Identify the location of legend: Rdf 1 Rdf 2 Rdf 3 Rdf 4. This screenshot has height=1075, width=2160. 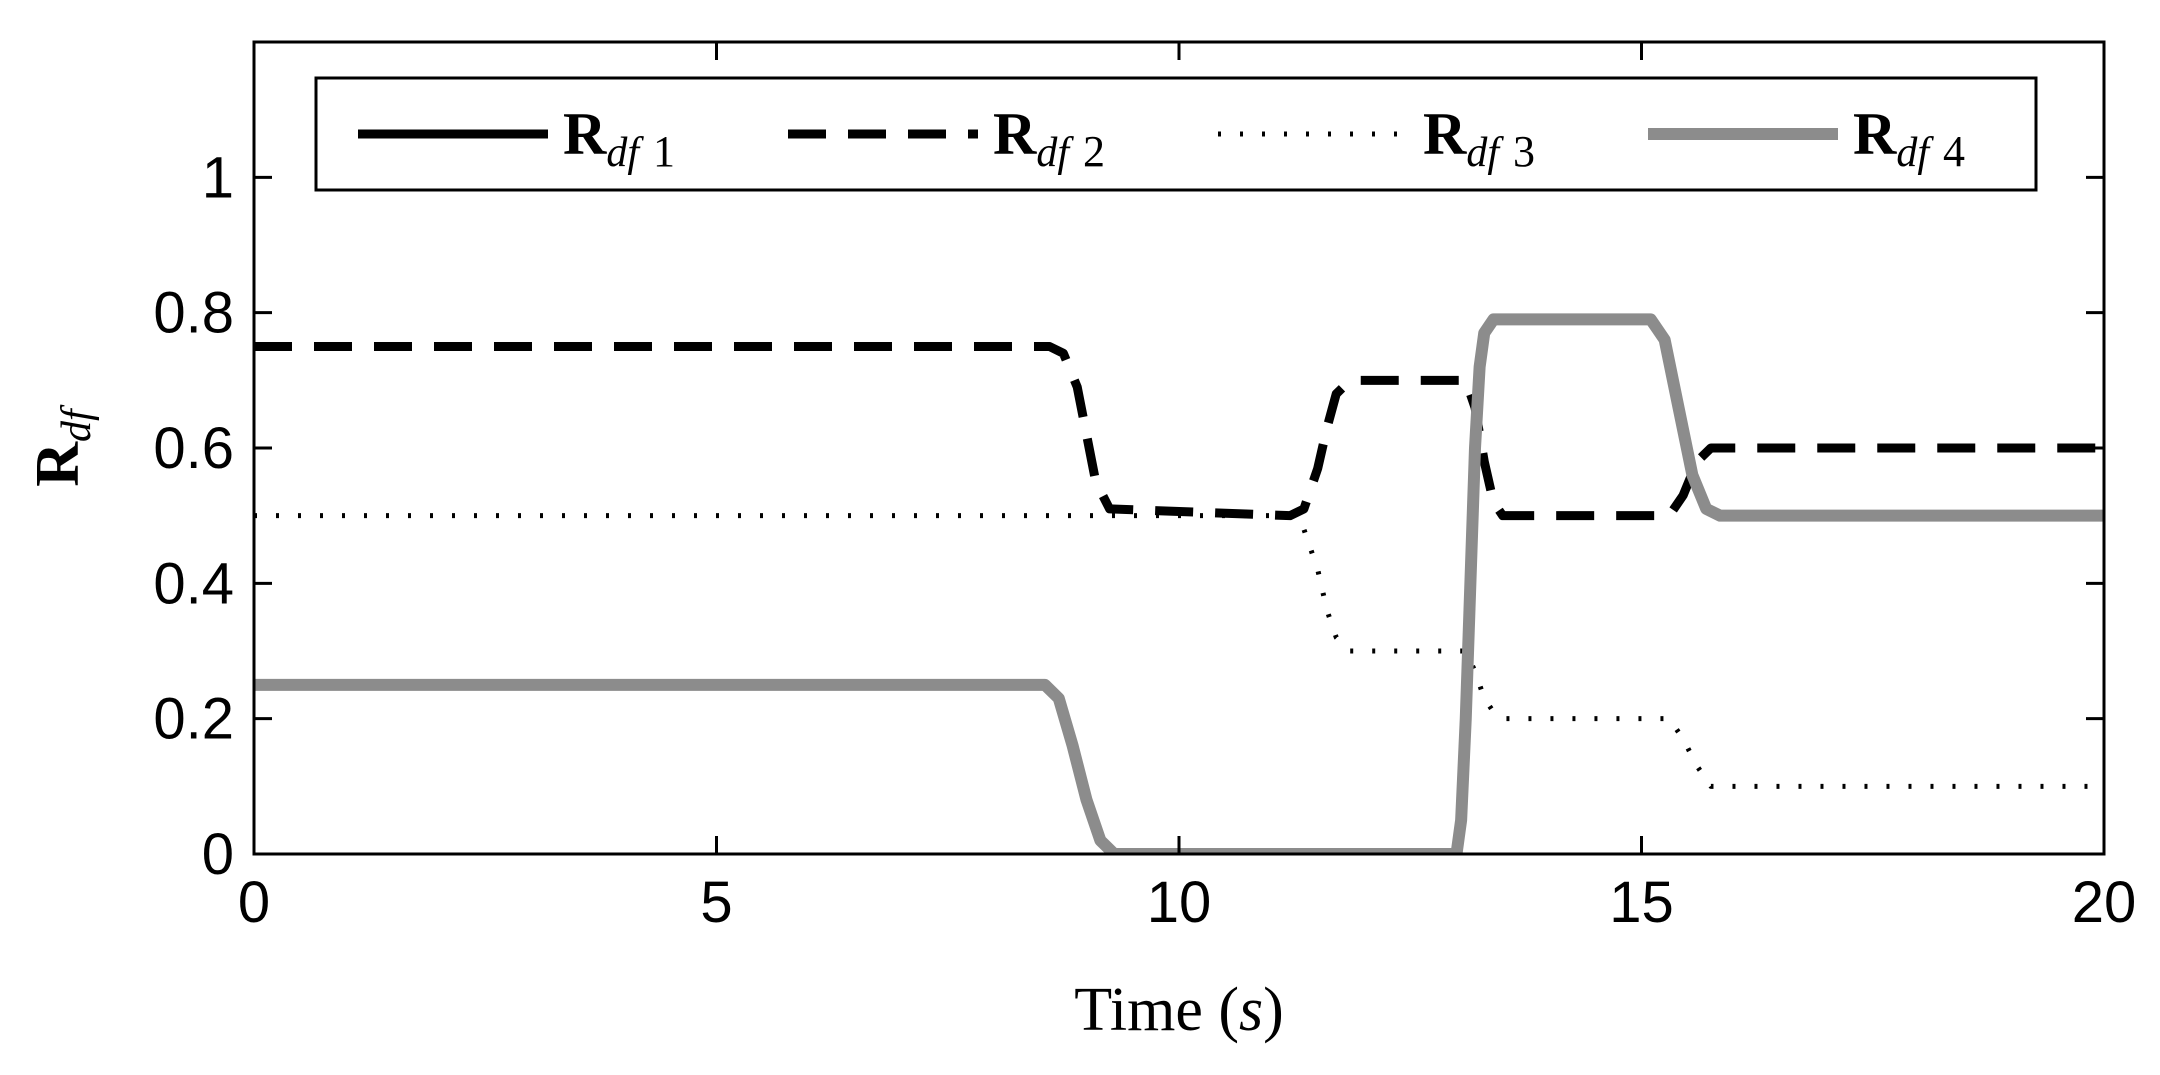
(1176, 134).